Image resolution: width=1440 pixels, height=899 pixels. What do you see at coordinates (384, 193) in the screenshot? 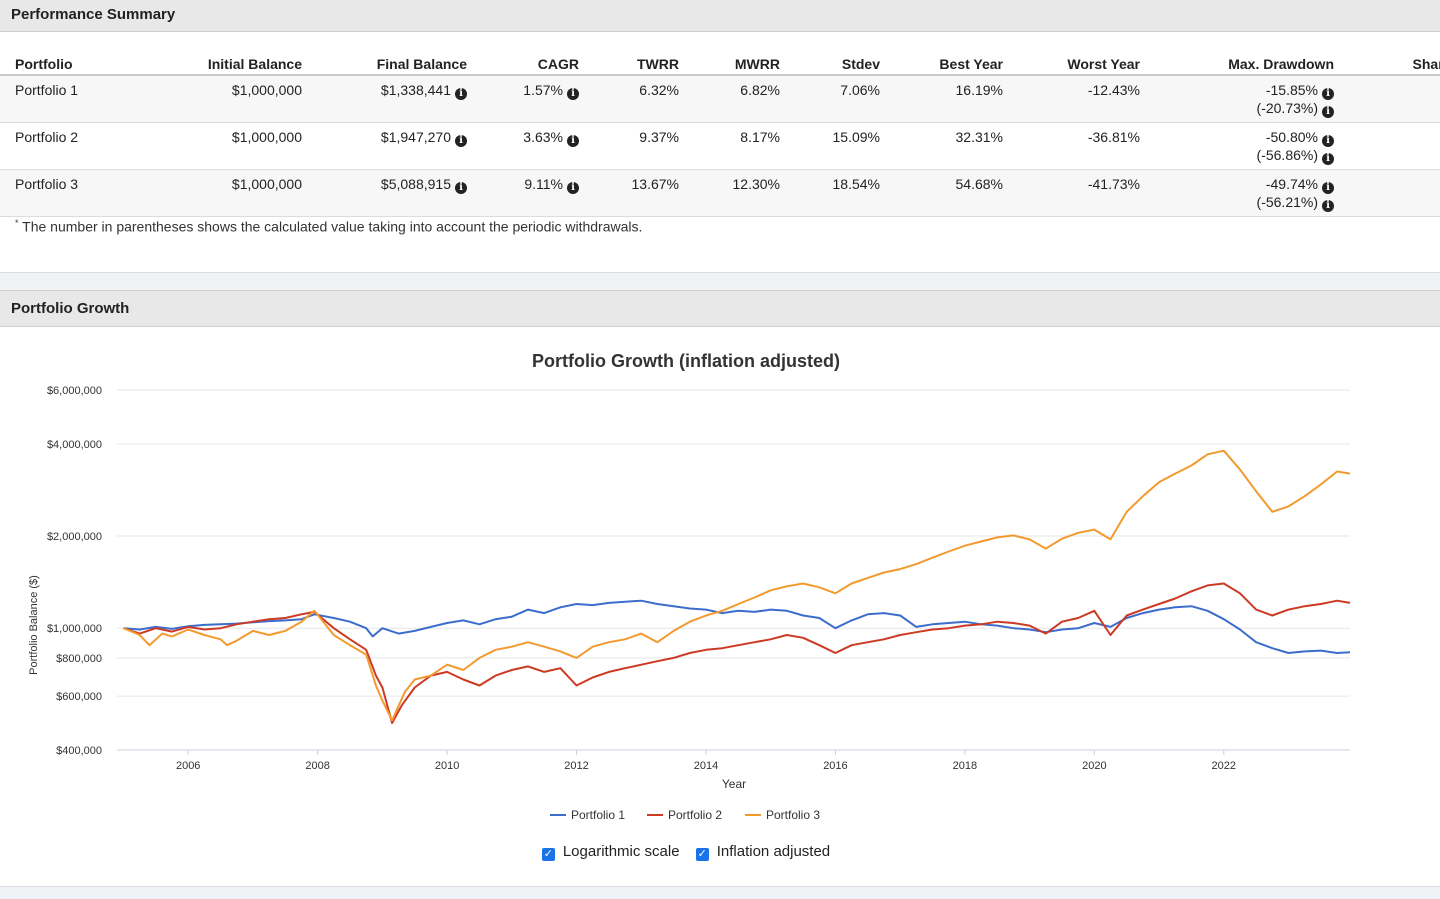
I see `final-balance-cell: $5,088,915 i` at bounding box center [384, 193].